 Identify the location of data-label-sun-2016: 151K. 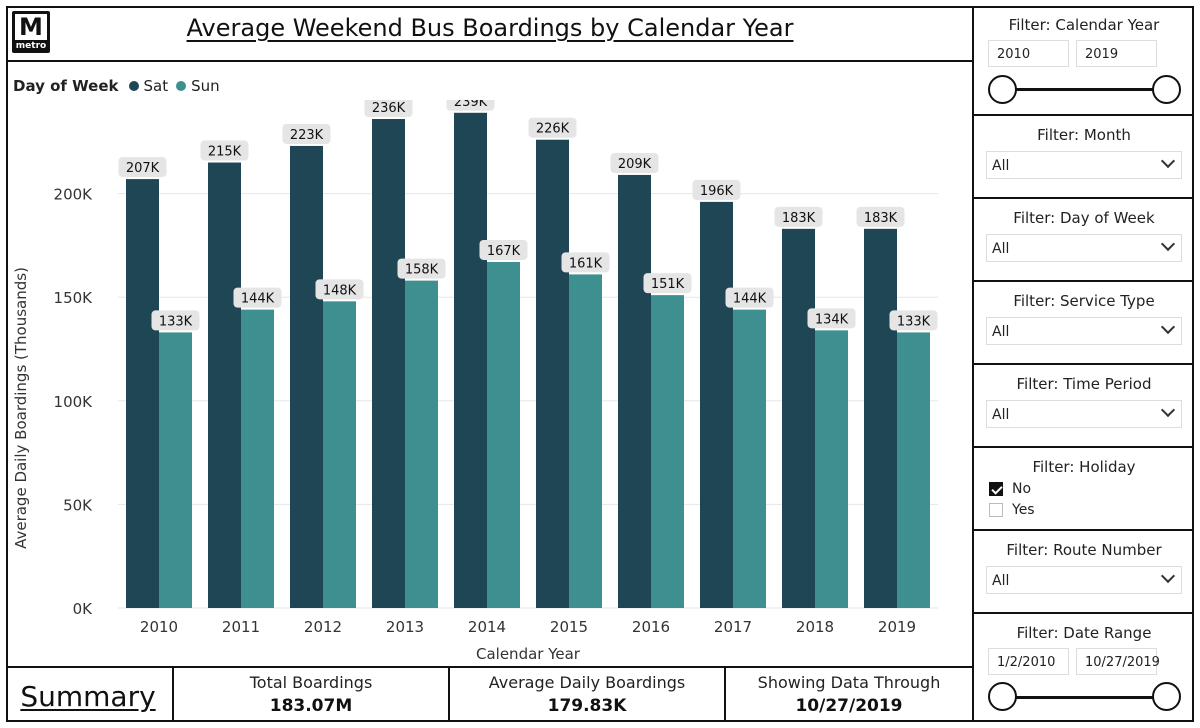
(668, 284).